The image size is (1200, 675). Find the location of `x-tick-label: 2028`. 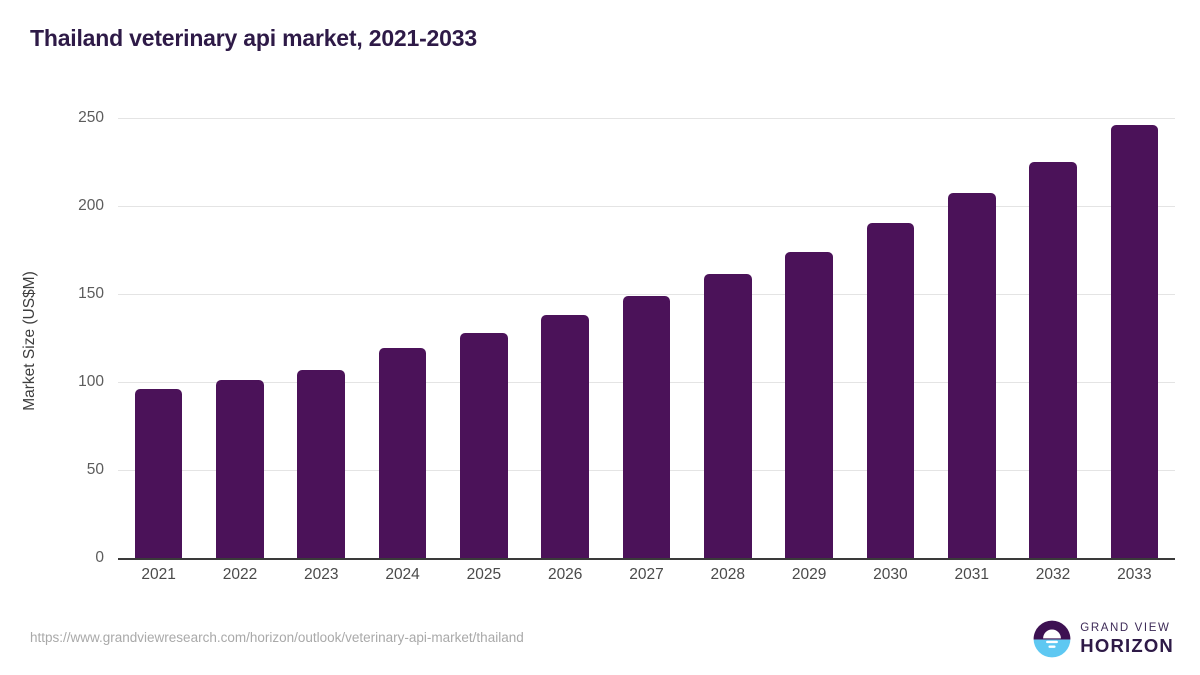

x-tick-label: 2028 is located at coordinates (728, 574).